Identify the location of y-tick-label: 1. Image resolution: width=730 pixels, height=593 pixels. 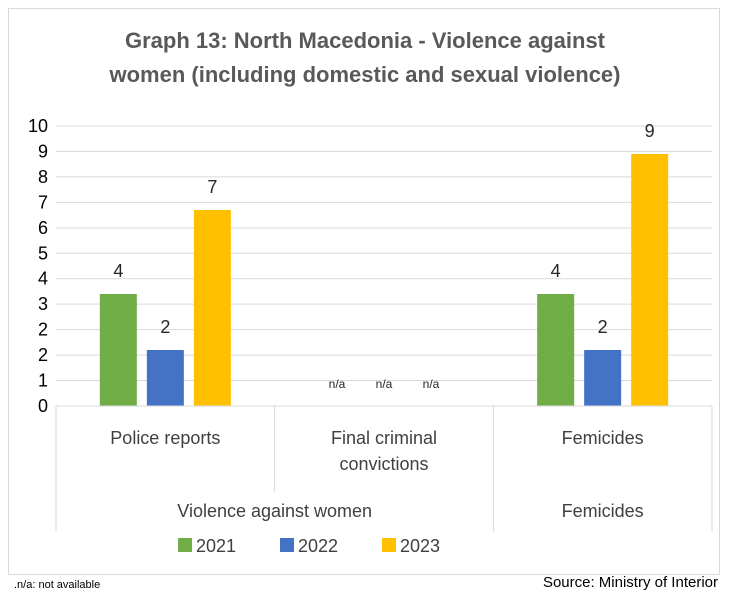
(43, 381).